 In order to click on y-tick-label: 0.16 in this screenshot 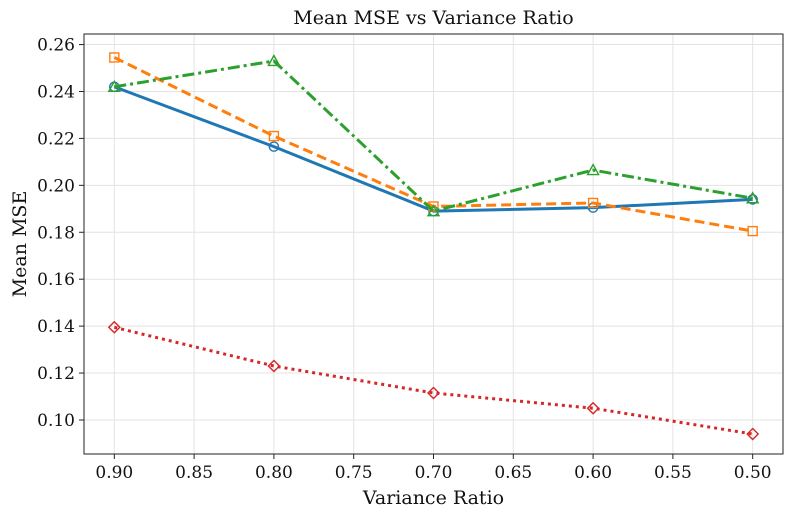, I will do `click(56, 280)`.